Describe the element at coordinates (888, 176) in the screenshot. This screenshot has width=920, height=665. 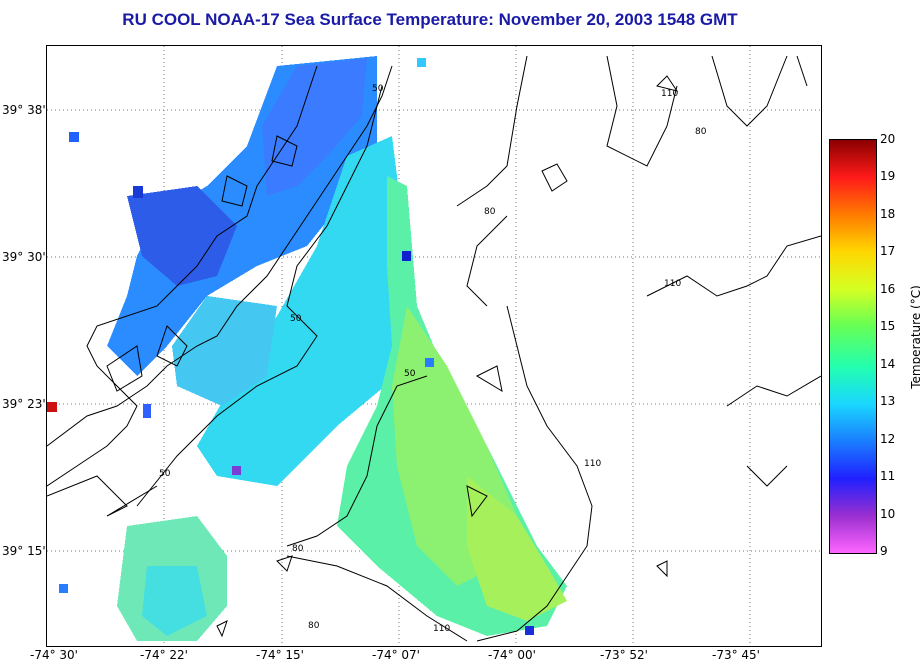
I see `colorbar-tick: 19` at that location.